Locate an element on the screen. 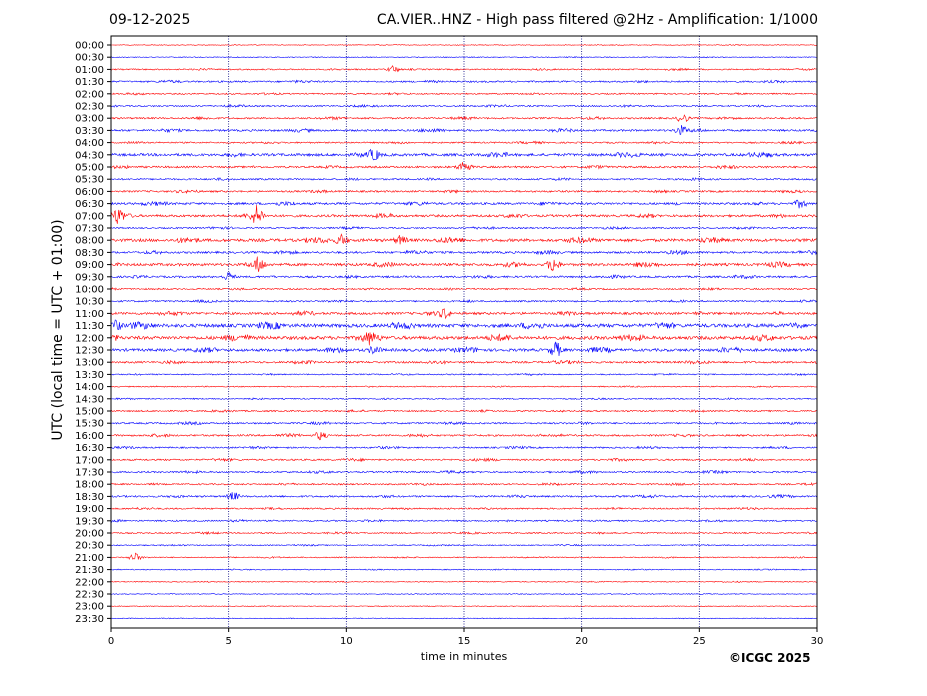  y-tick-label-1930: 19:30 is located at coordinates (89, 521).